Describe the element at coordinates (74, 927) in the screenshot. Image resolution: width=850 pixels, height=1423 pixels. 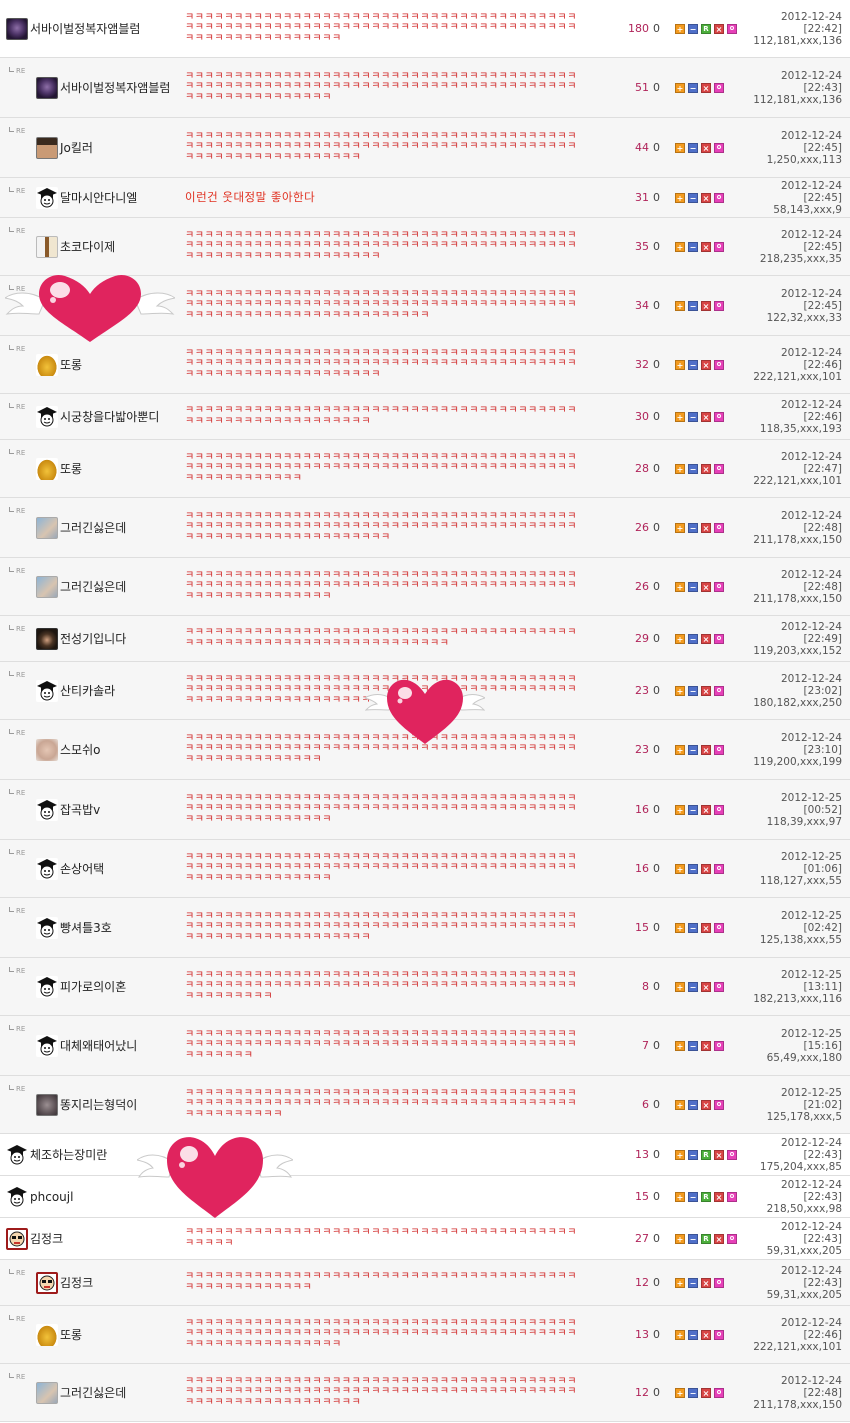
I see `comment-author: 빵셔틀3호` at that location.